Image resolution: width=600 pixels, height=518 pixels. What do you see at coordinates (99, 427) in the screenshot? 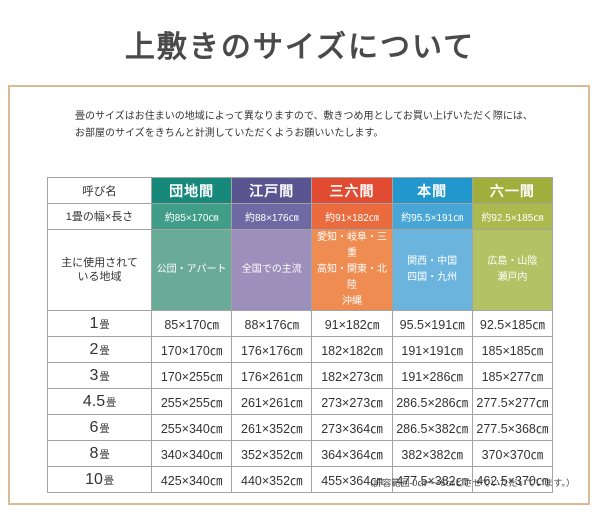
I see `mat-count-cell: 6畳` at bounding box center [99, 427].